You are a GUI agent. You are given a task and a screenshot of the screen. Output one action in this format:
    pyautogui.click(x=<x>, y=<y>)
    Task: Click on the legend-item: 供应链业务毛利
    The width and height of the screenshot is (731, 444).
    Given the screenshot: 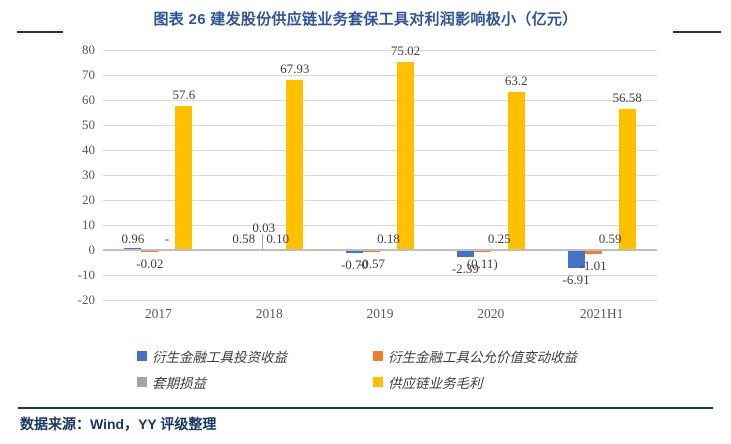 What is the action you would take?
    pyautogui.click(x=428, y=382)
    